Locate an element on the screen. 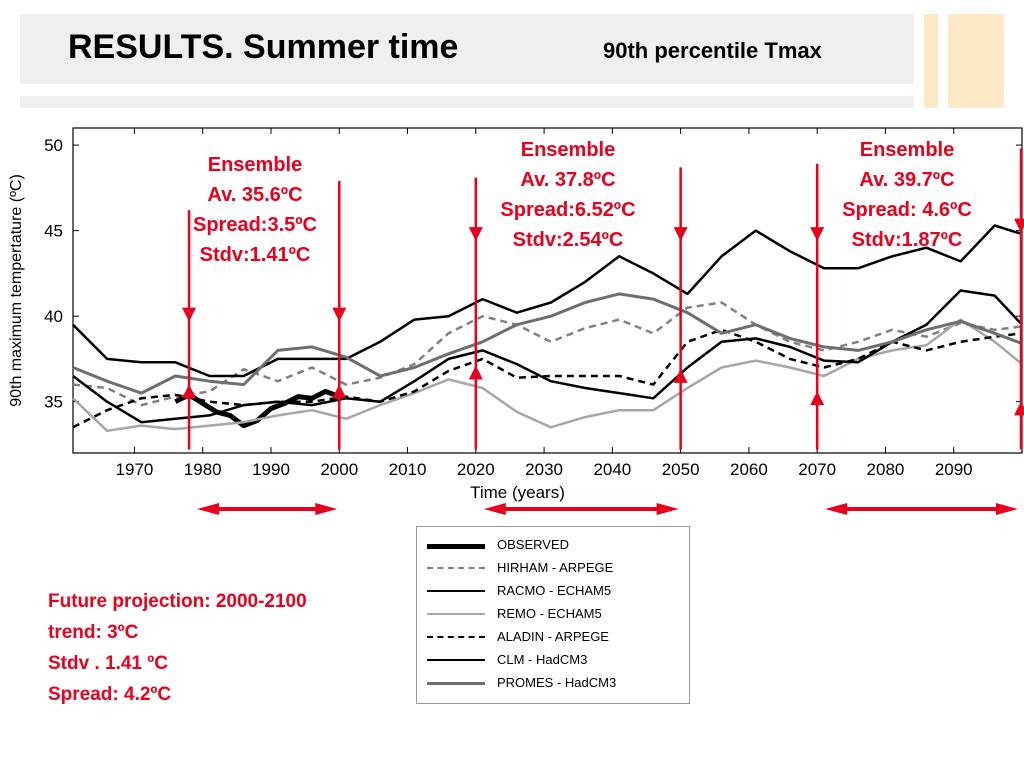 The width and height of the screenshot is (1024, 768). x-axis-label: Time (years) is located at coordinates (517, 492).